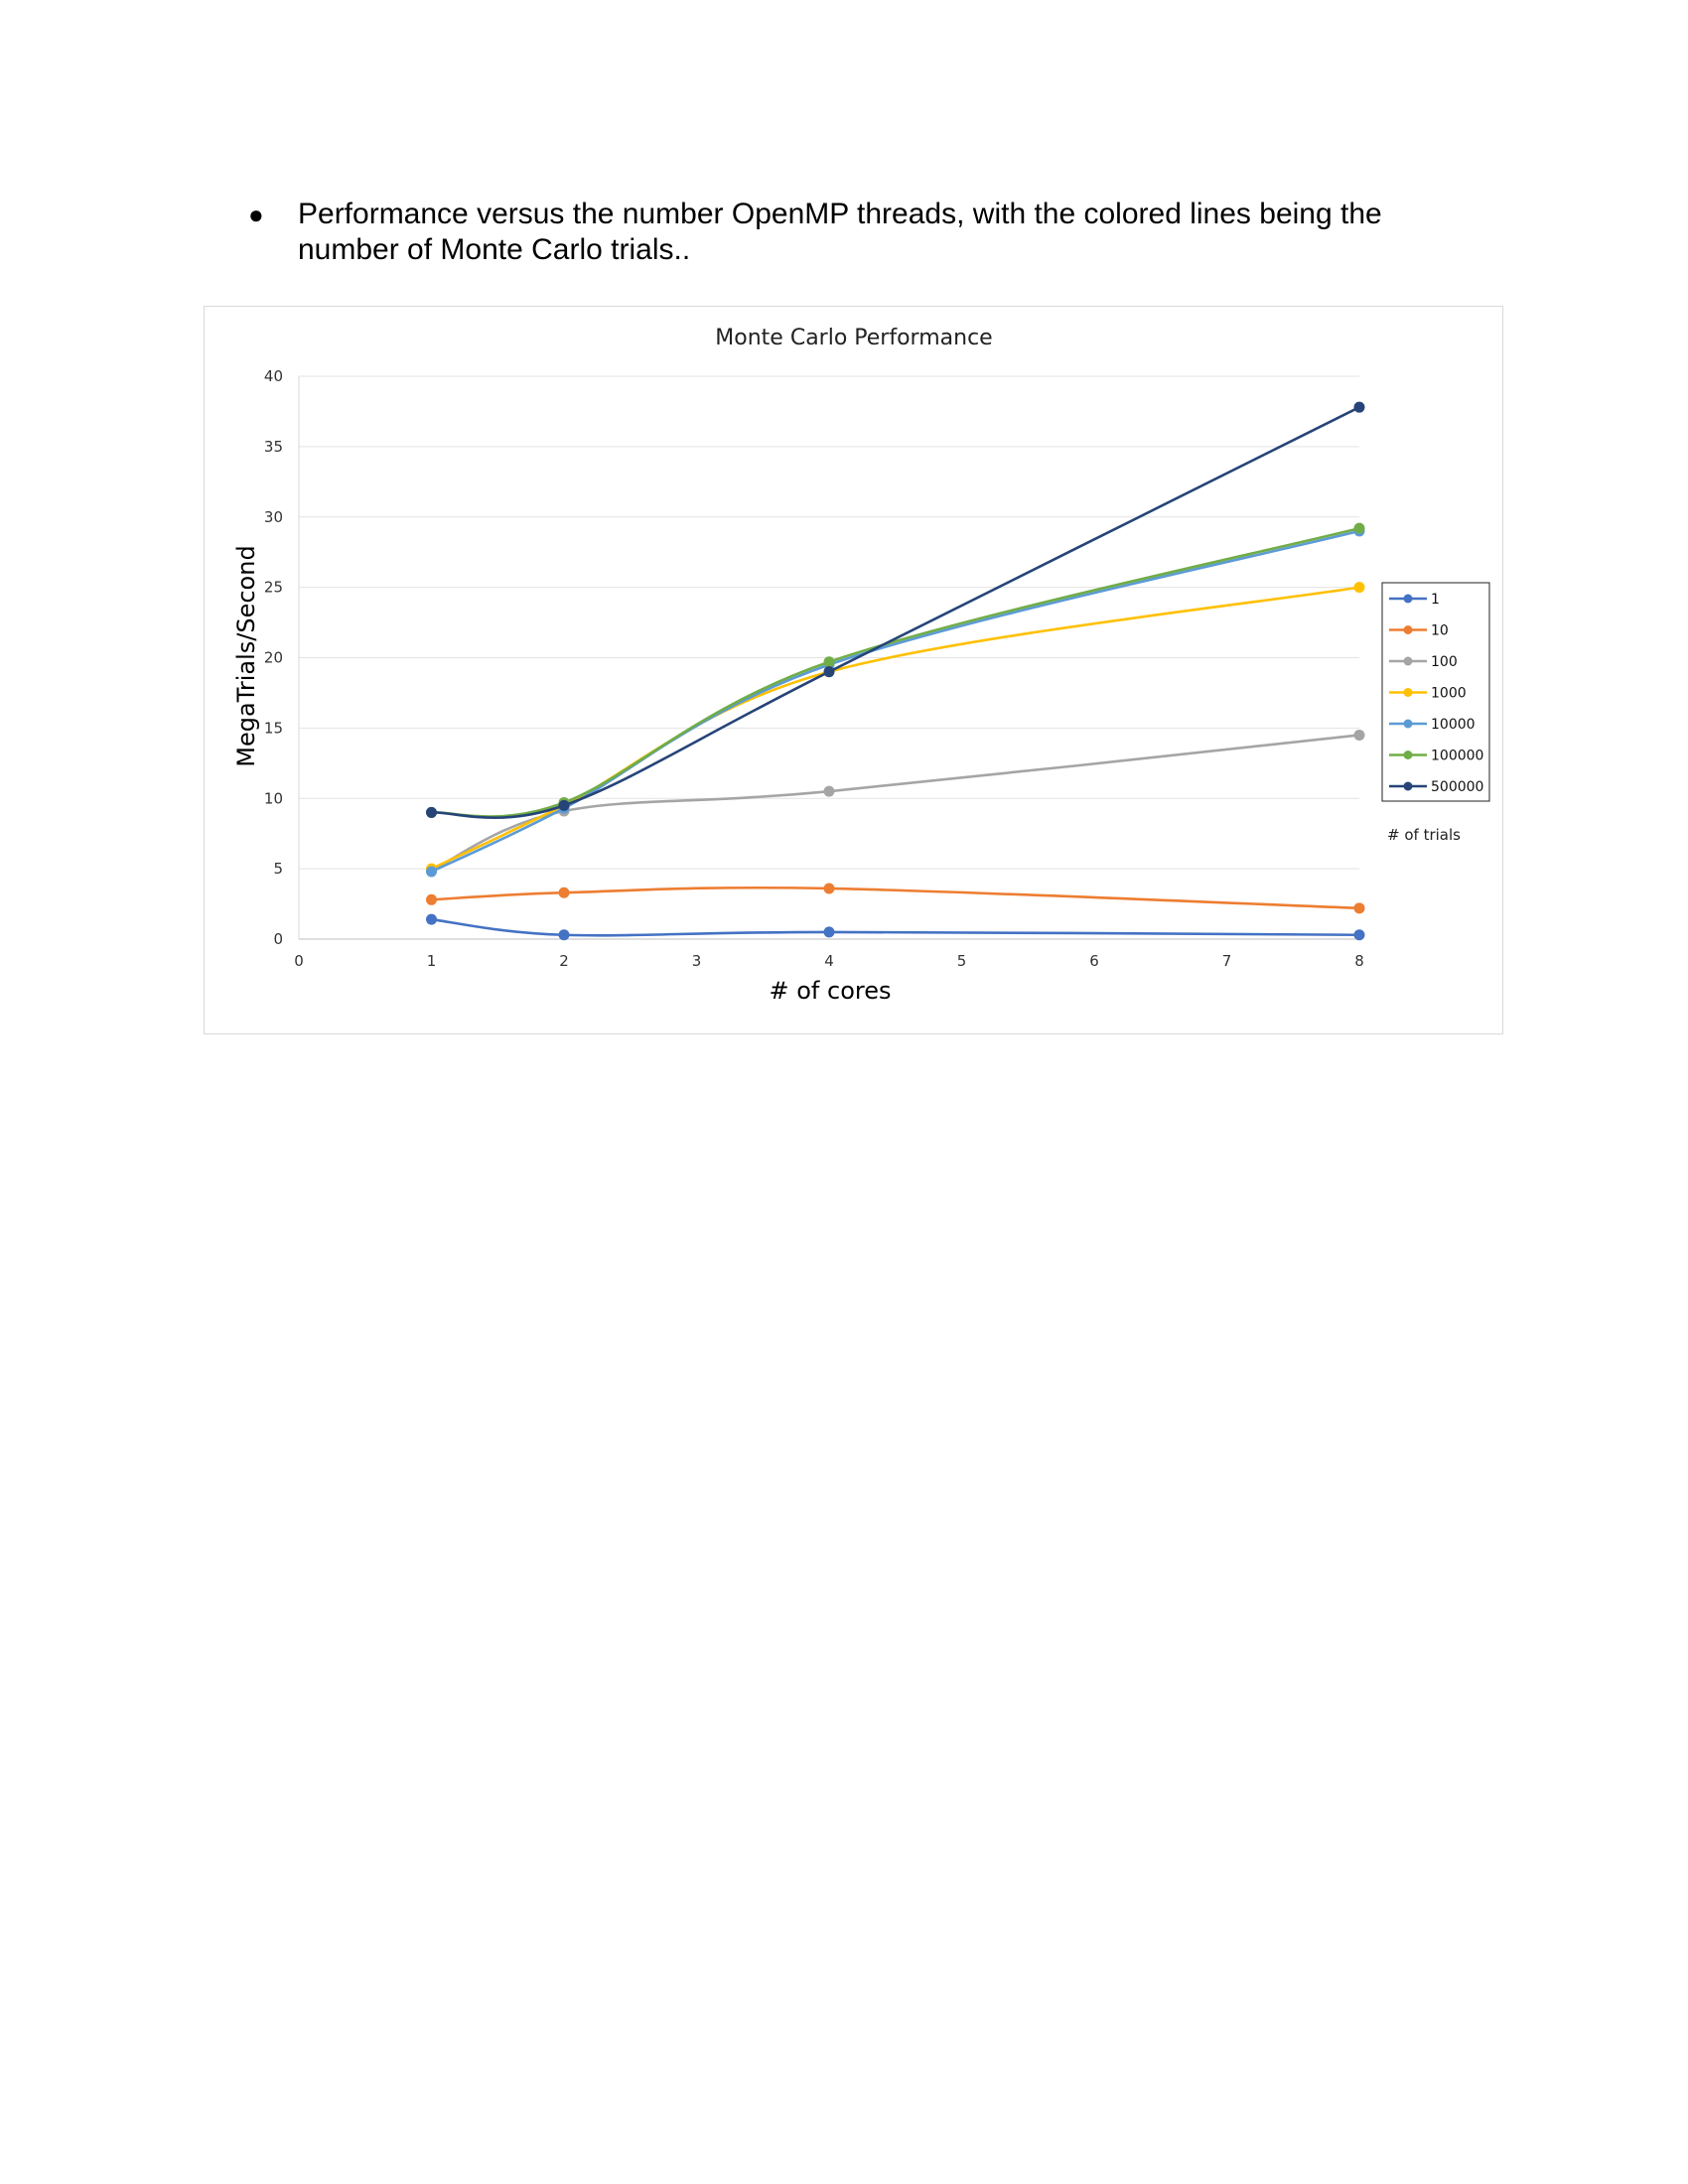  Describe the element at coordinates (829, 961) in the screenshot. I see `x-tick-label: 4` at that location.